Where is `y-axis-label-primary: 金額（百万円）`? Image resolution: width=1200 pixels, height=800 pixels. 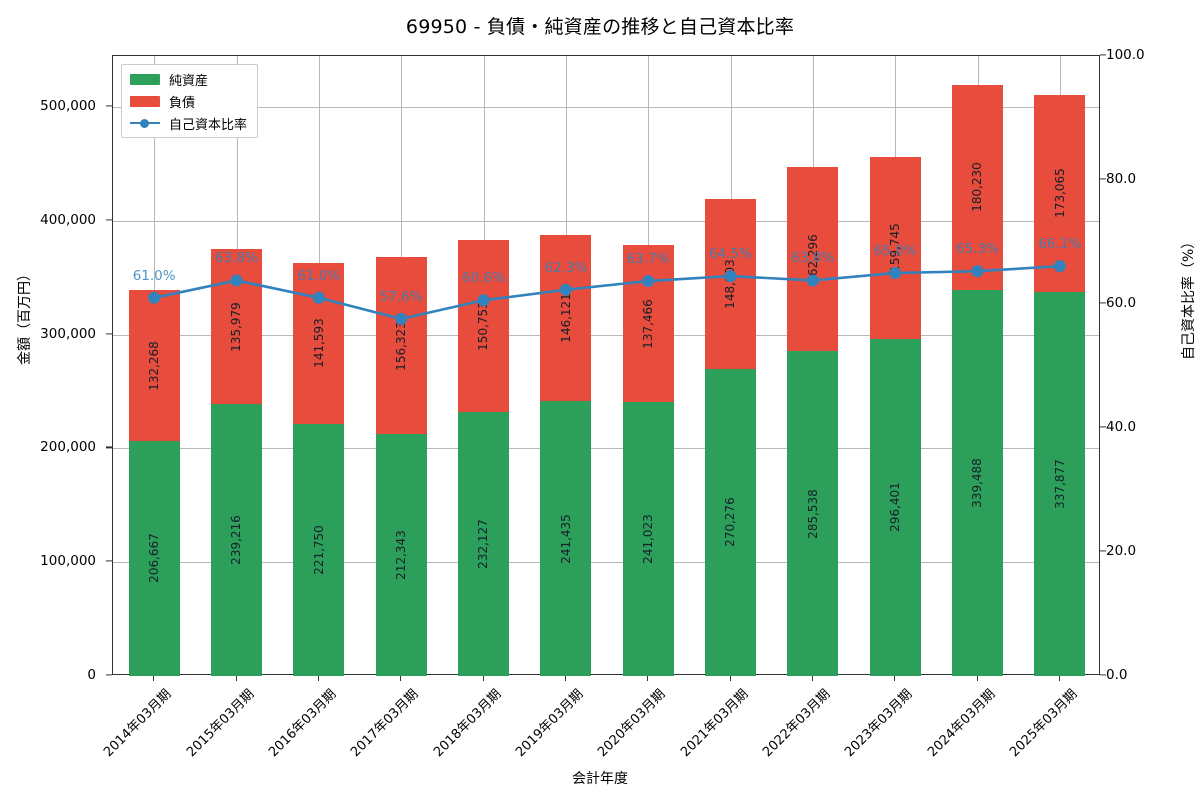
y-axis-label-primary: 金額（百万円） is located at coordinates (25, 316).